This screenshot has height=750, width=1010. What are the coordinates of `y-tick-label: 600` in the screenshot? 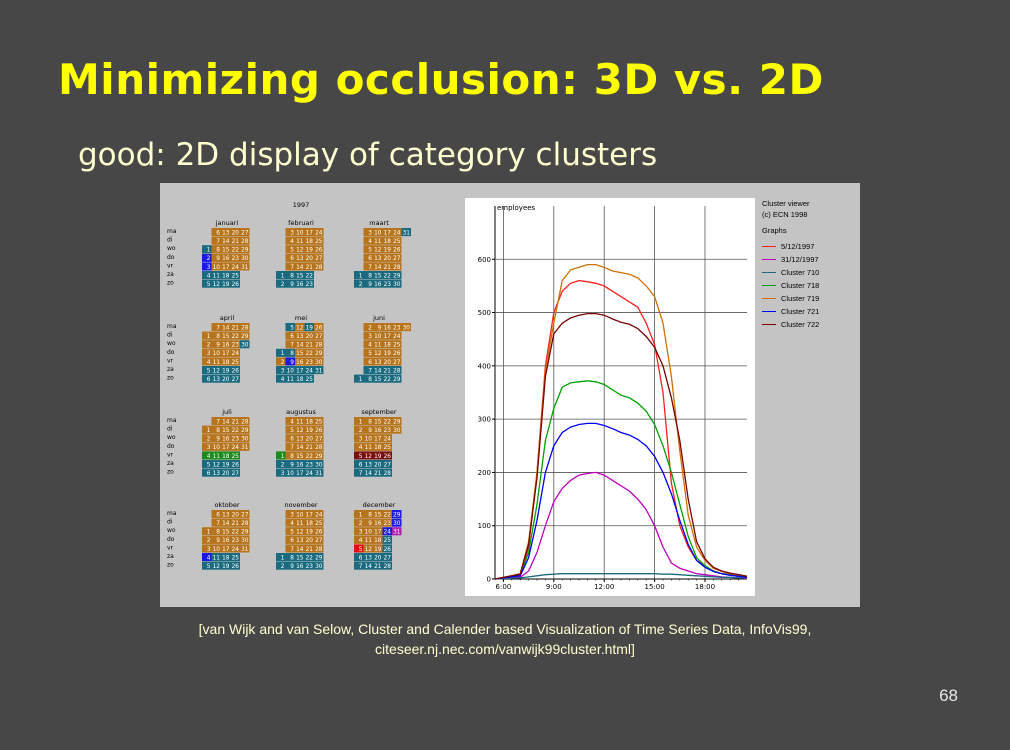 It's located at (484, 260).